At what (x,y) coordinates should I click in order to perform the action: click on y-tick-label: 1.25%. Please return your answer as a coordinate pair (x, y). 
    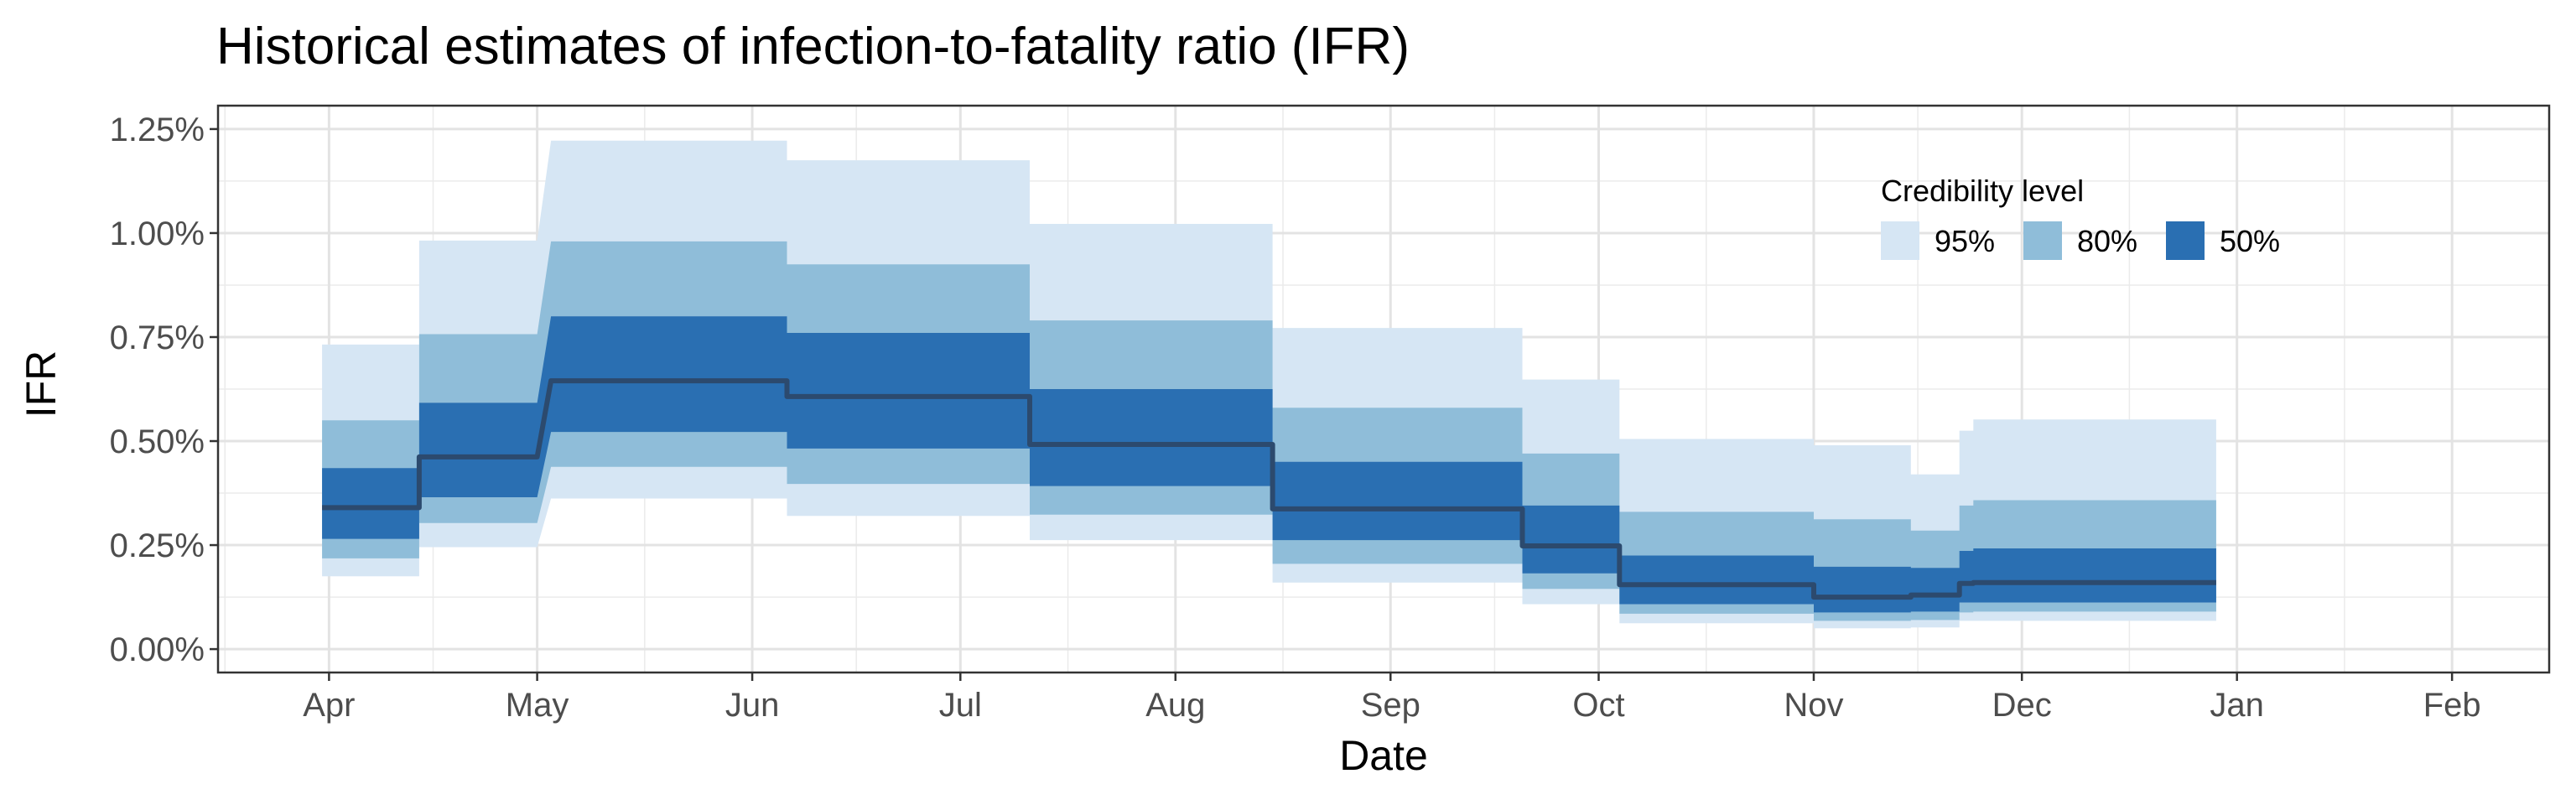
    Looking at the image, I should click on (157, 130).